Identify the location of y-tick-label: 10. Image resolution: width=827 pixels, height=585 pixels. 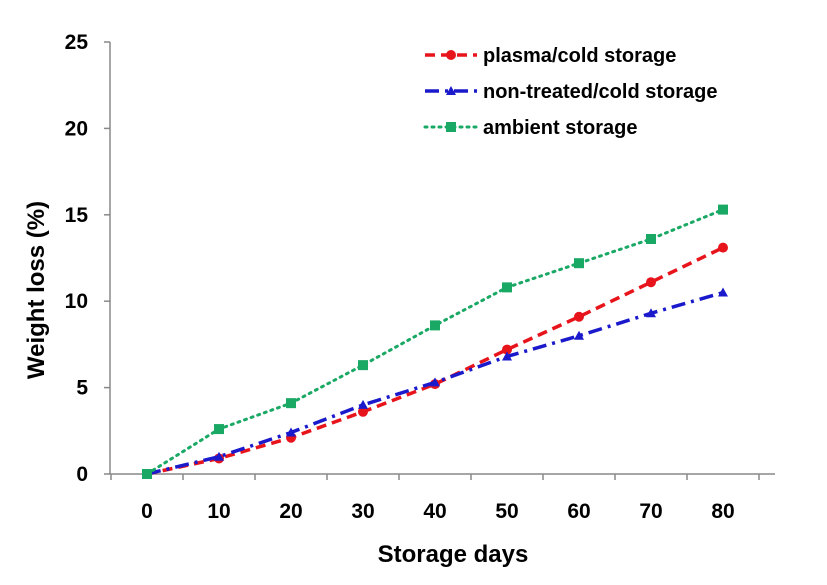
(76, 301).